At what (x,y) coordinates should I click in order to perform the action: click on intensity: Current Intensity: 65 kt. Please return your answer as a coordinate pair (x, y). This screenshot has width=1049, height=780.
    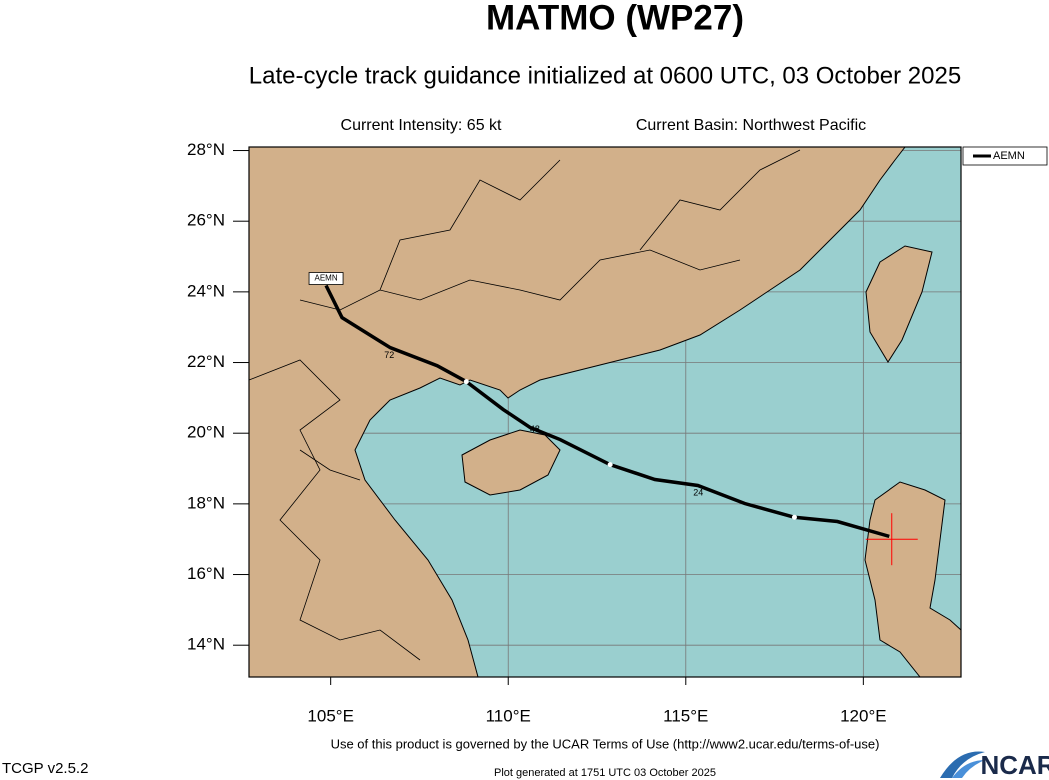
    Looking at the image, I should click on (422, 125).